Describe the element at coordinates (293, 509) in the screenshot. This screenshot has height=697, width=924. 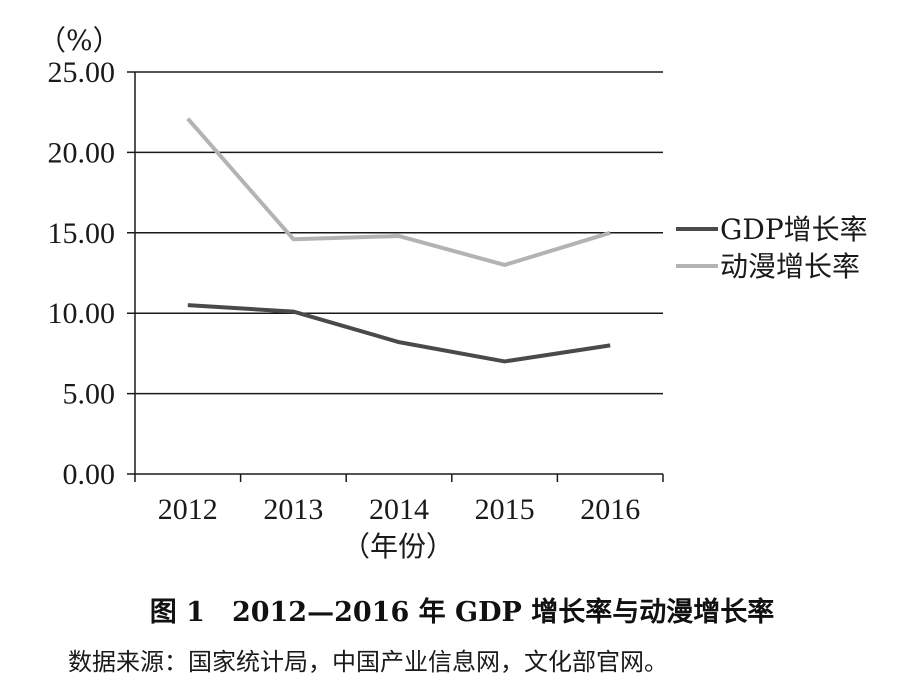
I see `x-tick-label: 2013` at that location.